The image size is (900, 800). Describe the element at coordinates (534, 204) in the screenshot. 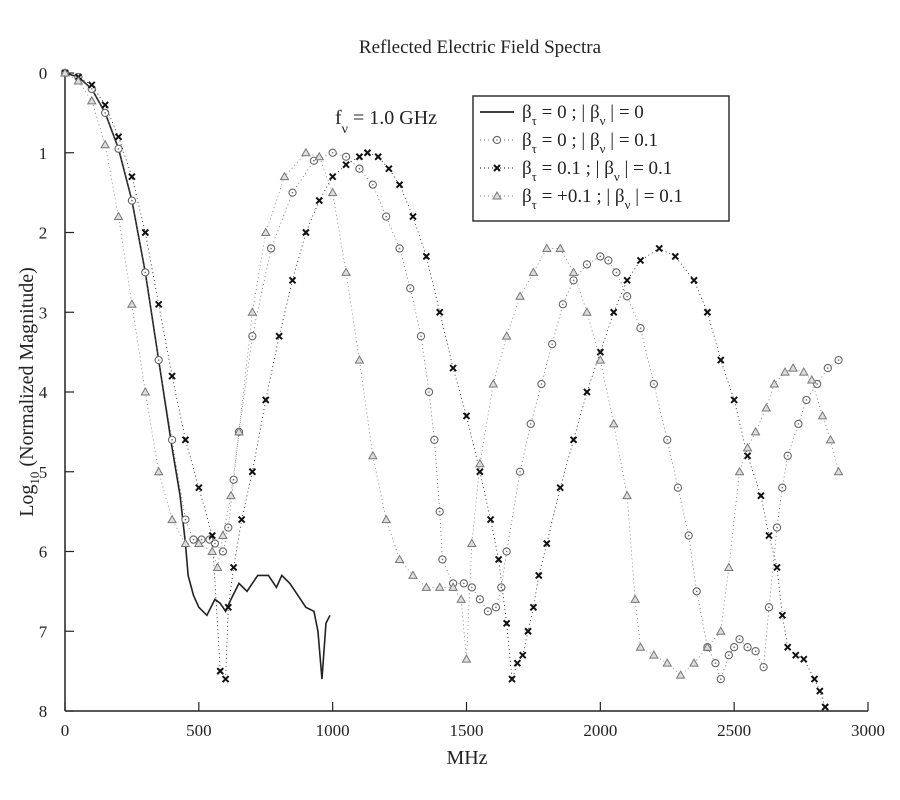

I see `legend-label-part: τ` at that location.